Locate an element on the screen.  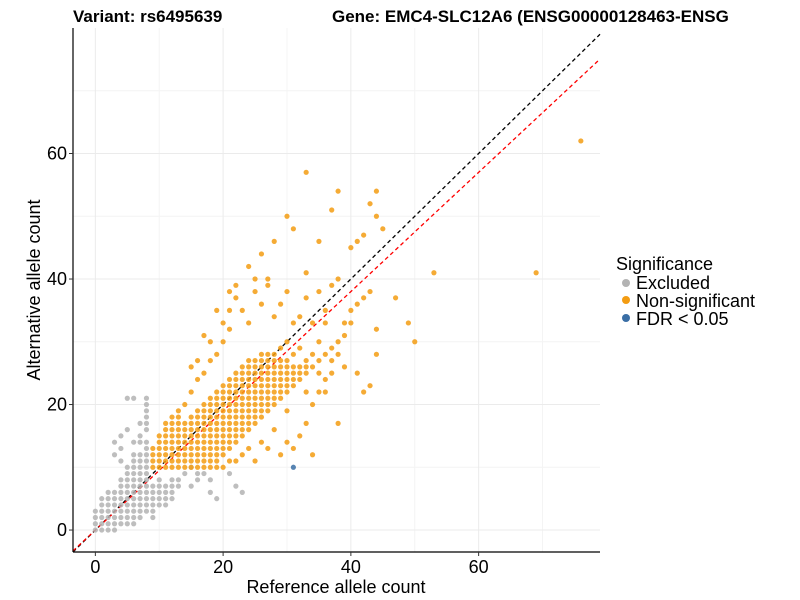
y-tick-label: 60 is located at coordinates (57, 154).